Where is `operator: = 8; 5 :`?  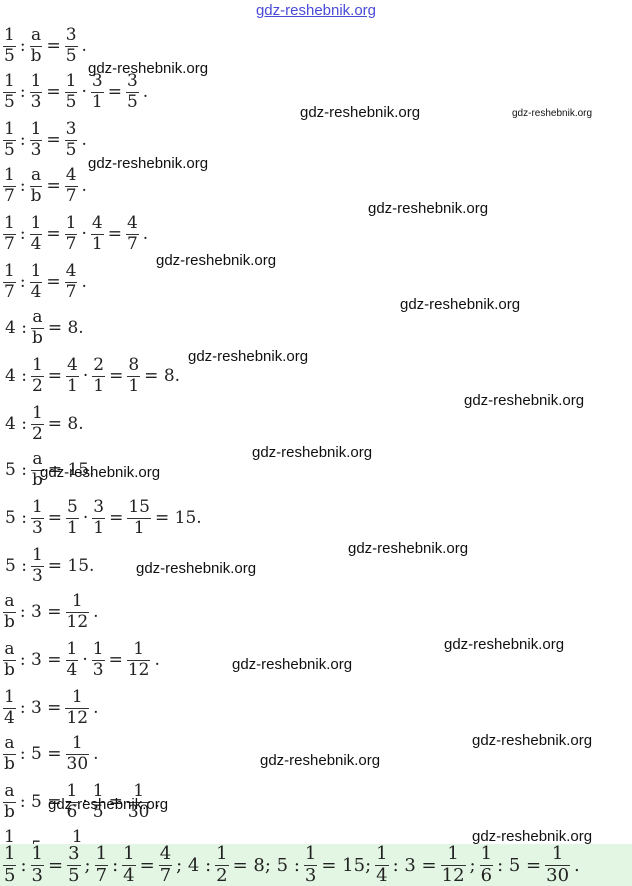 operator: = 8; 5 : is located at coordinates (266, 865).